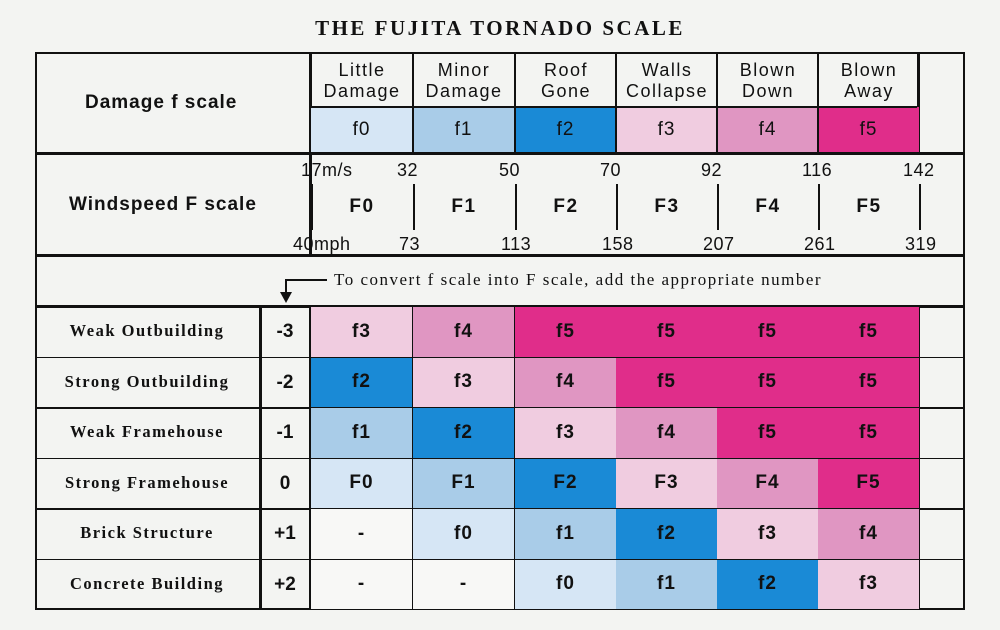 Image resolution: width=1000 pixels, height=630 pixels. Describe the element at coordinates (667, 483) in the screenshot. I see `damage-cell: F3` at that location.